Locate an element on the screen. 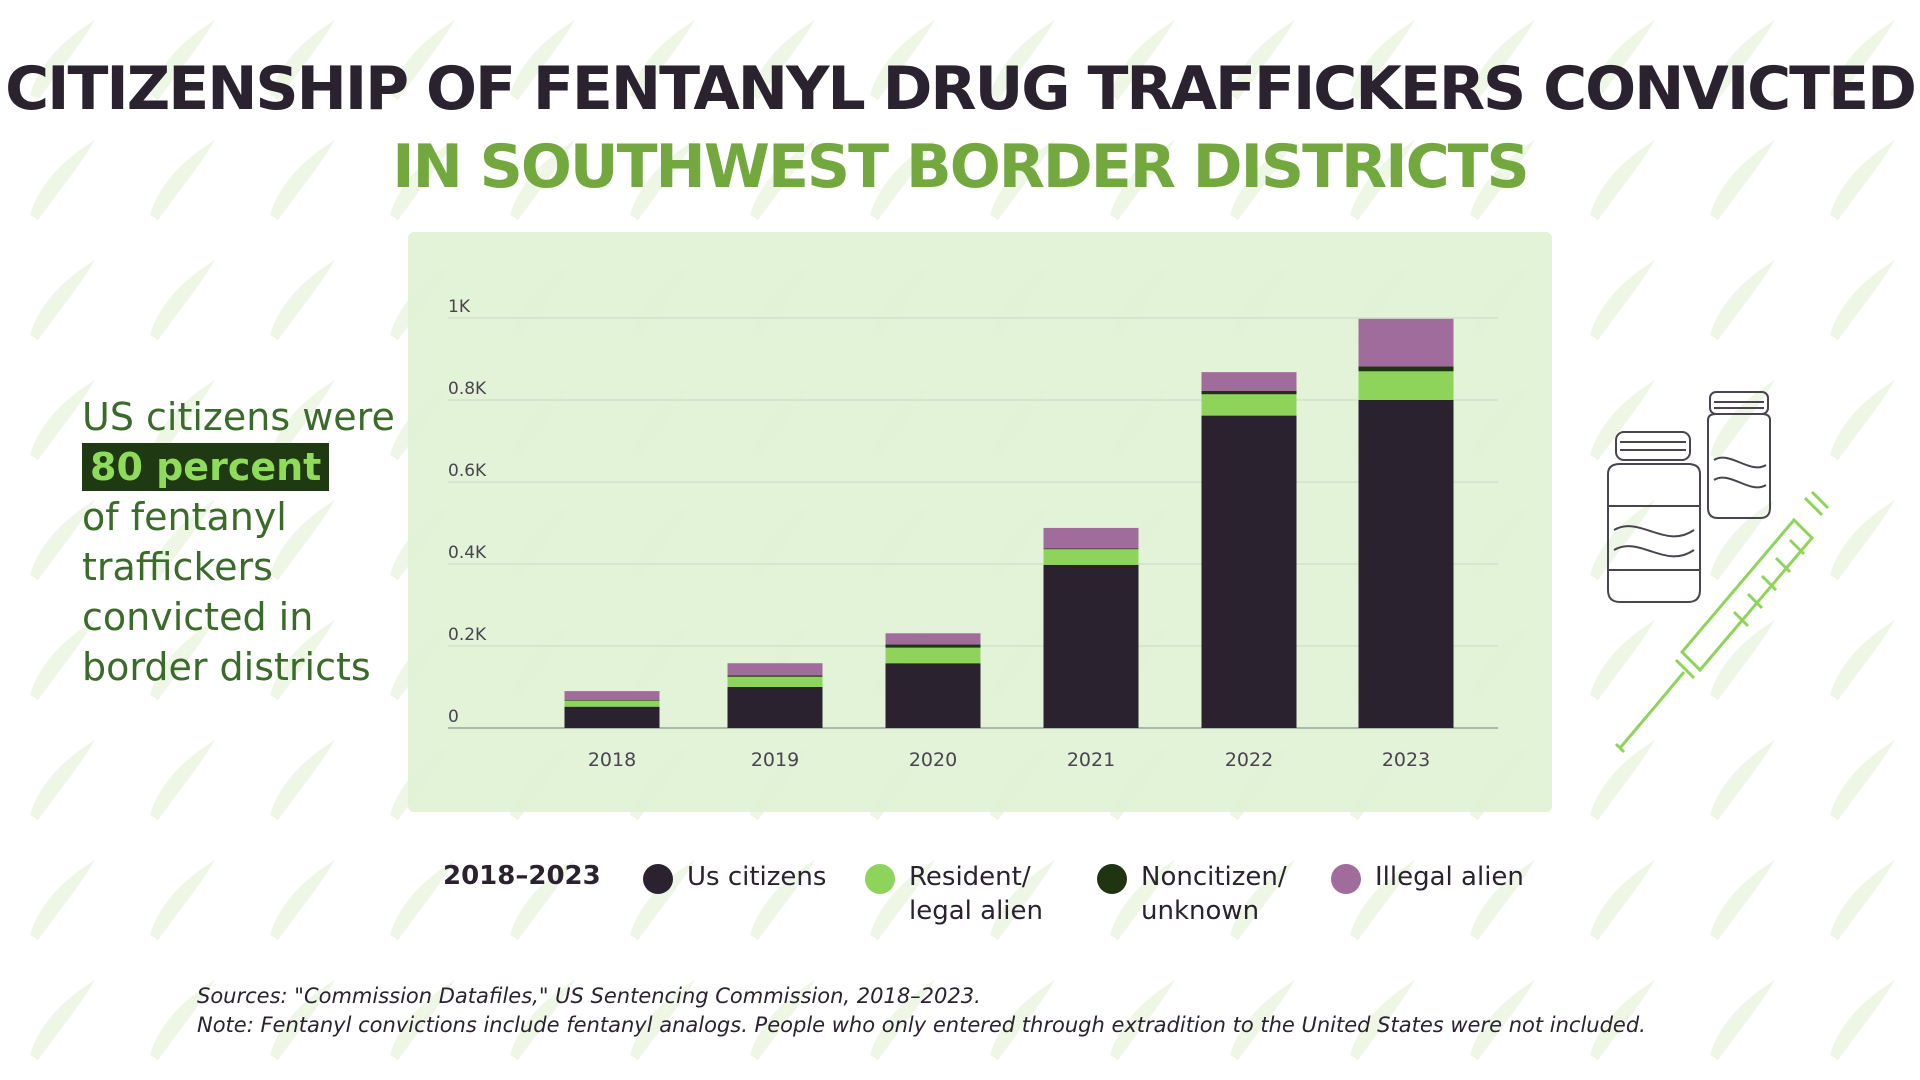 Image resolution: width=1920 pixels, height=1080 pixels. bar-segment-resident-legal-alien-2020 is located at coordinates (933, 655).